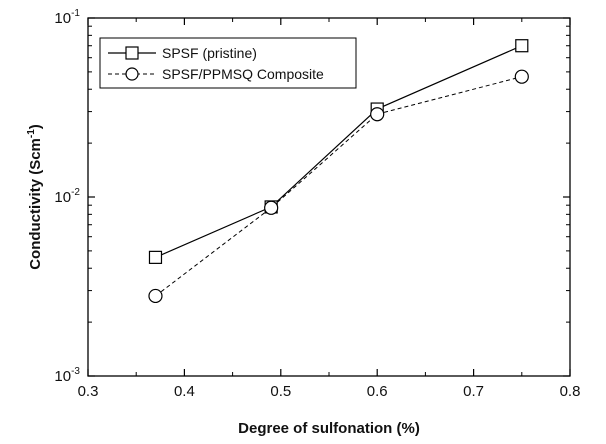  What do you see at coordinates (35, 204) in the screenshot?
I see `y-axis-title-main: Conductivity (Scm` at bounding box center [35, 204].